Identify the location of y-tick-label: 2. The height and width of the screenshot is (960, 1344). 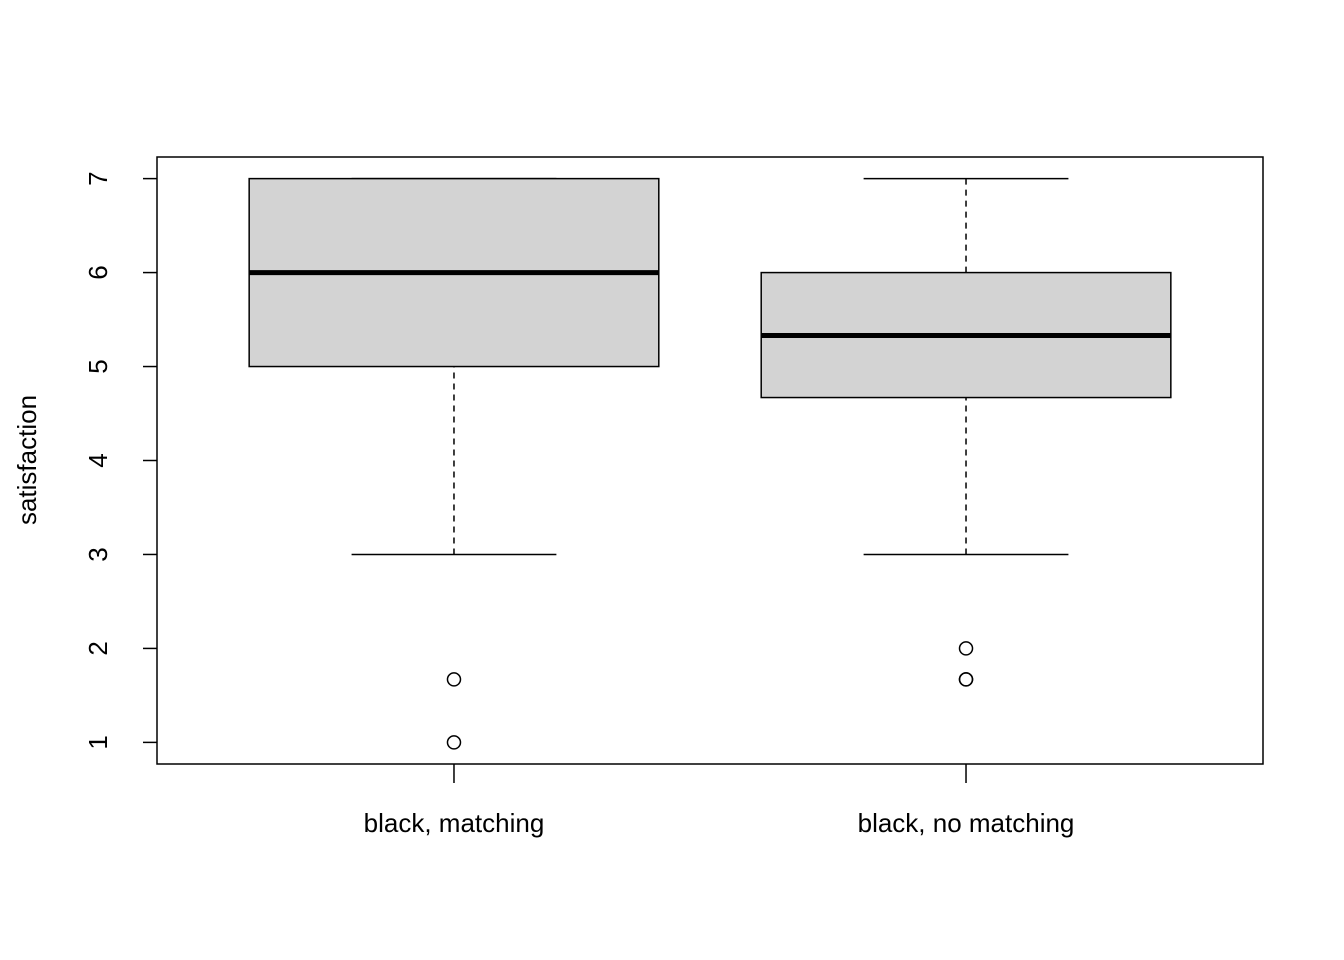
(98, 648).